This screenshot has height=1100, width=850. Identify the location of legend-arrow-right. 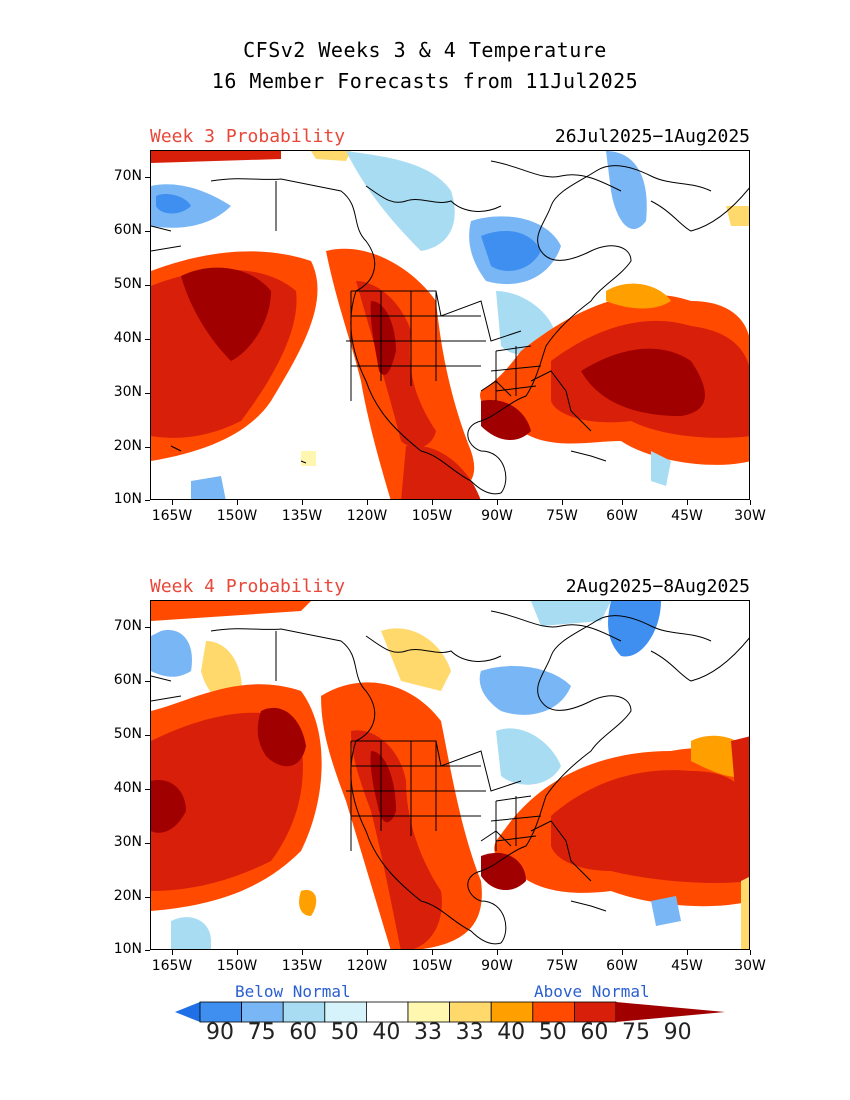
(670, 1012).